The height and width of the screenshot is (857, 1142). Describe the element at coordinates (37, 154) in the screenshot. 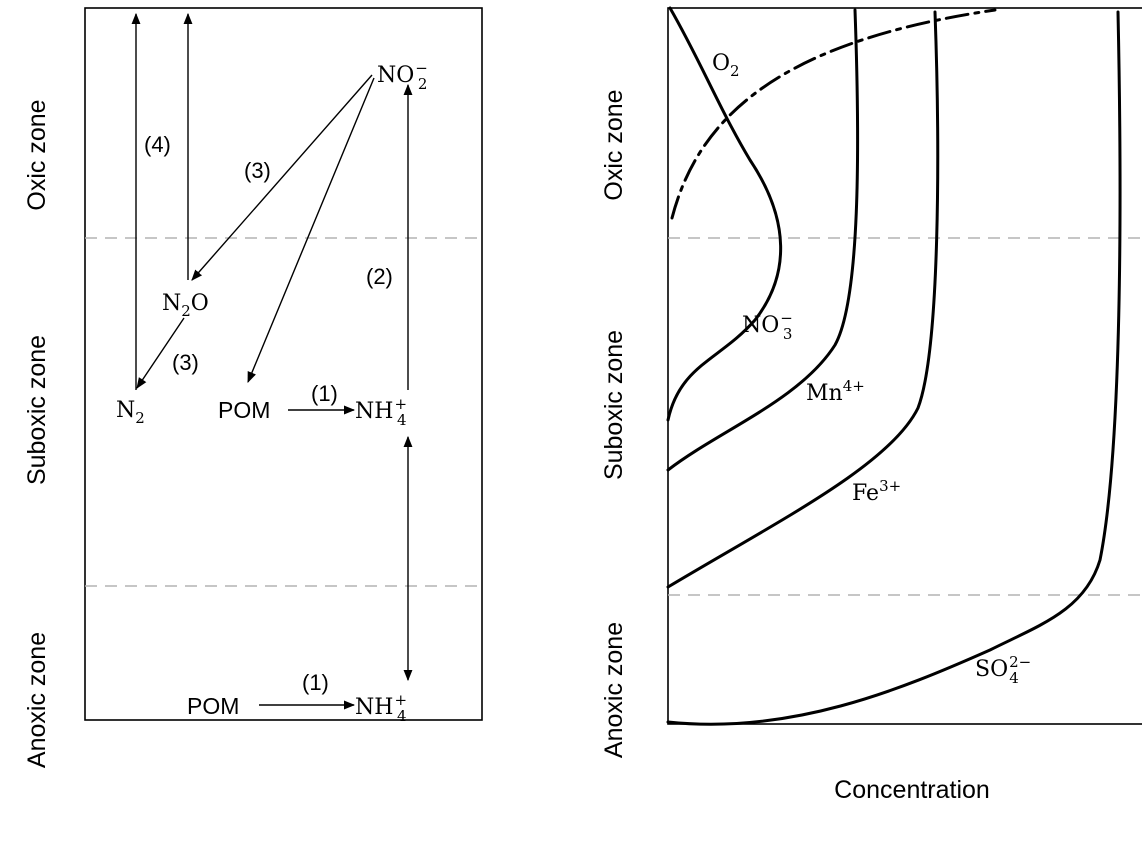

I see `left-zone-label-oxic: Oxic zone` at that location.